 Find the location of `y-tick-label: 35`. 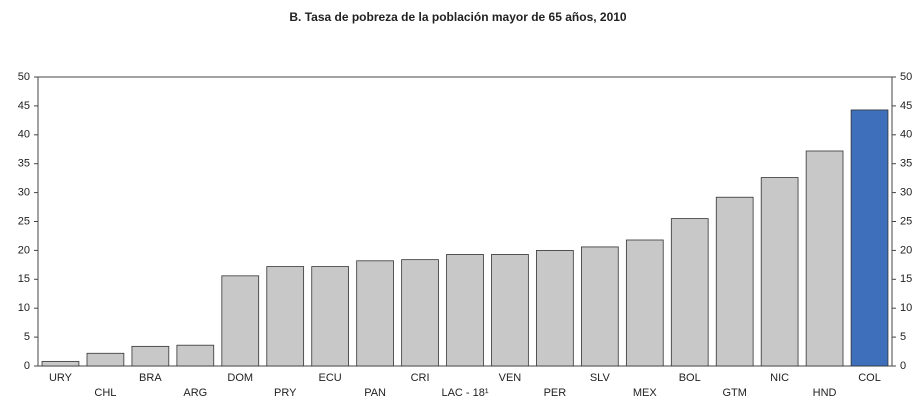

y-tick-label: 35 is located at coordinates (24, 164).